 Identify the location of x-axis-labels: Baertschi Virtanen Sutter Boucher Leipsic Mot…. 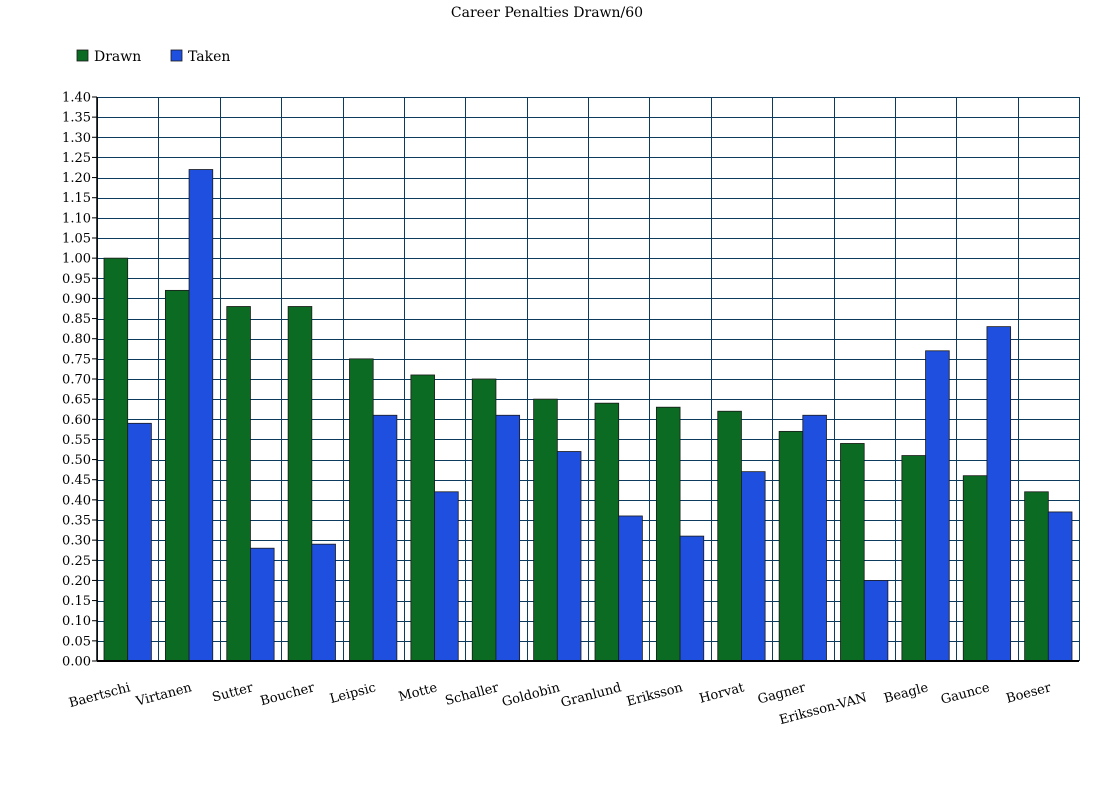
(560, 704).